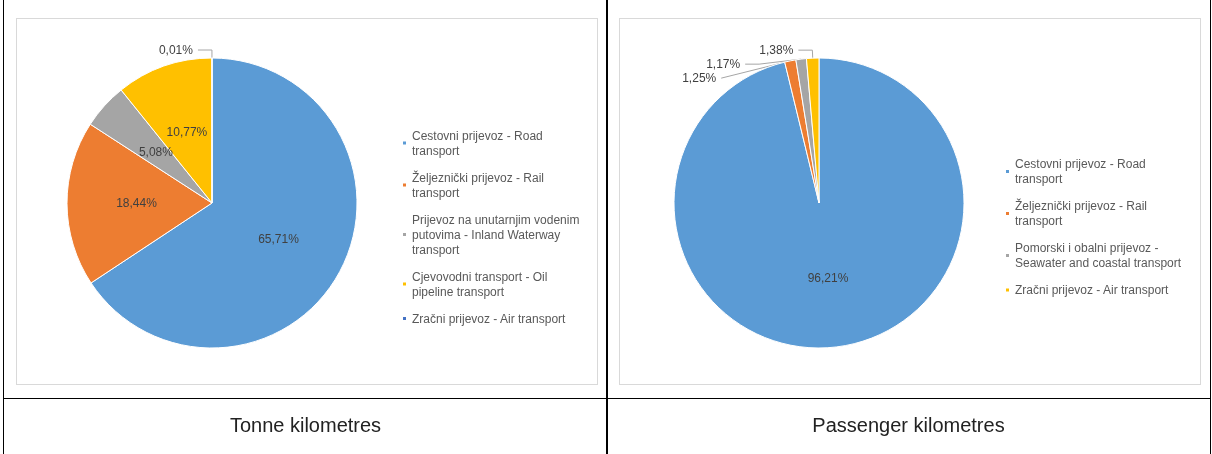 This screenshot has height=454, width=1212. Describe the element at coordinates (279, 238) in the screenshot. I see `data-label: 65,71%` at that location.